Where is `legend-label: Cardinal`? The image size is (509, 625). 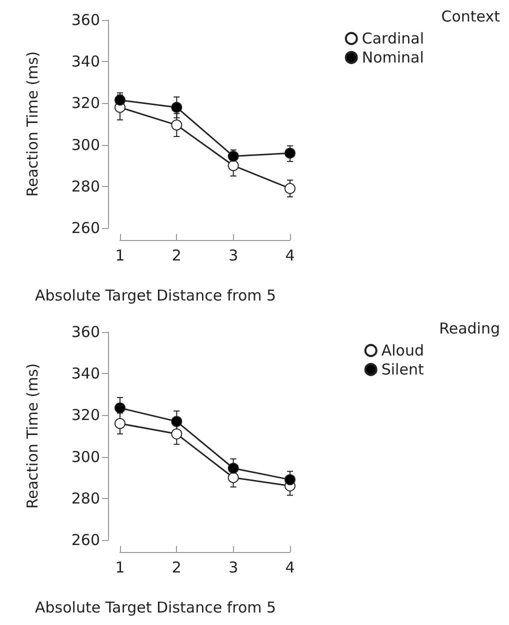
legend-label: Cardinal is located at coordinates (393, 39).